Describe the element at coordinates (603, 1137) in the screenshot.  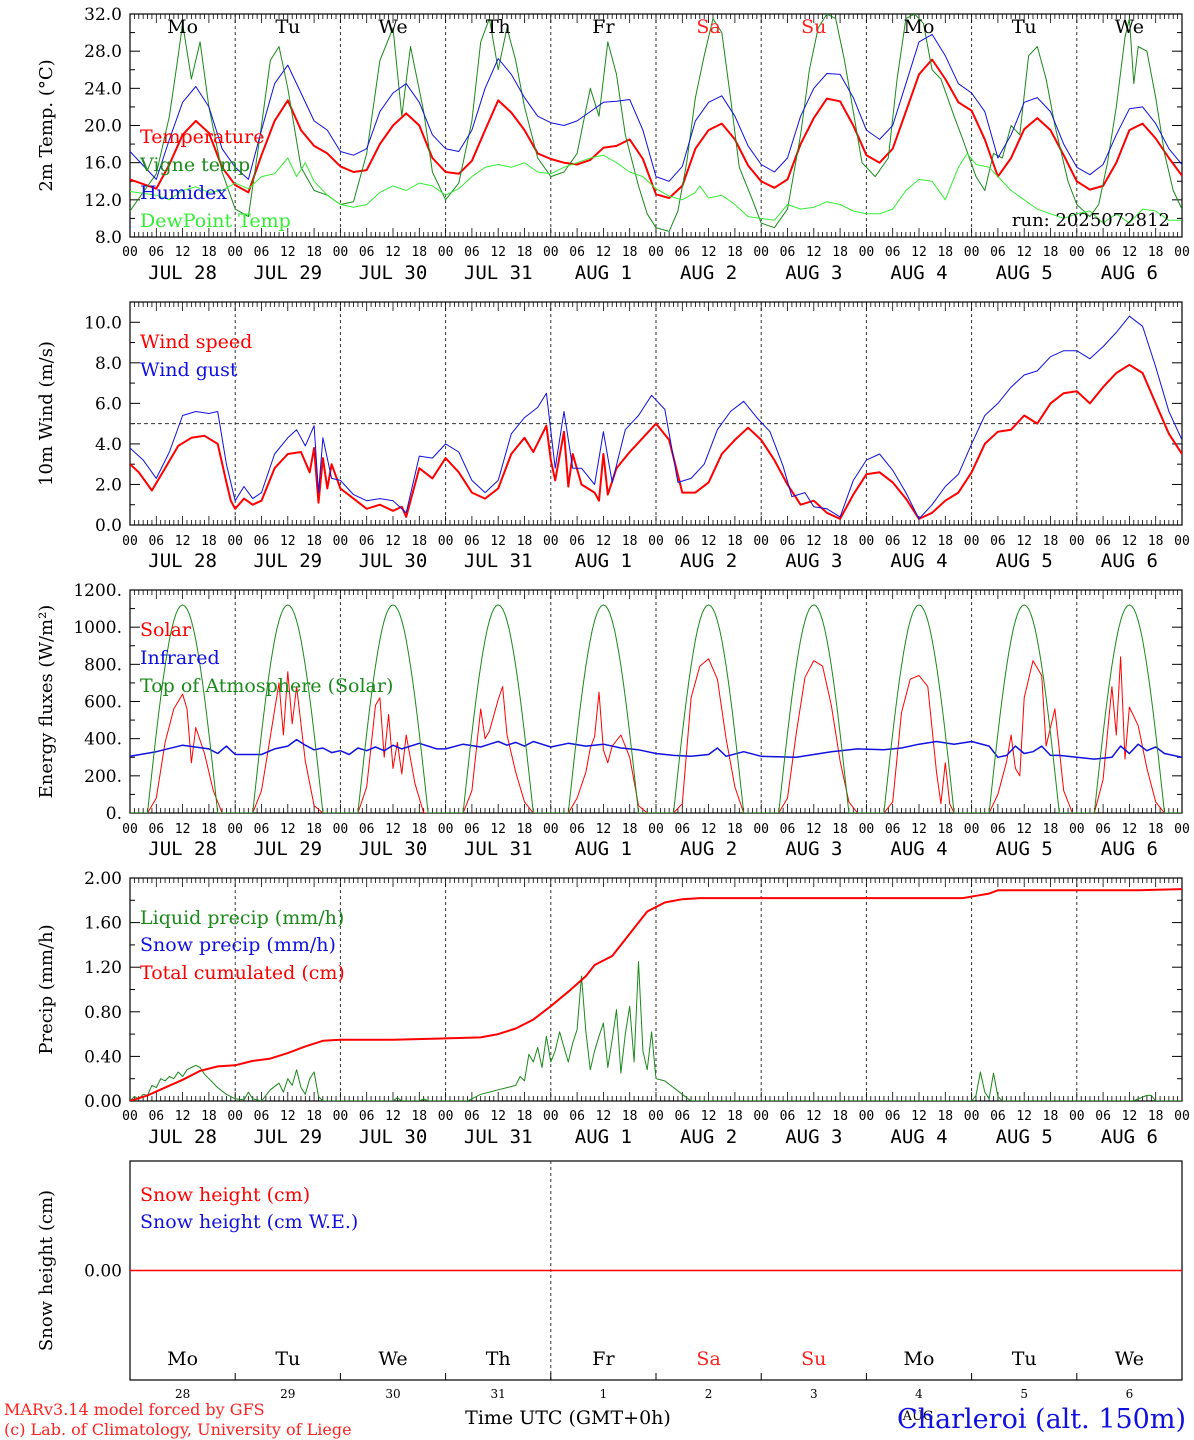
I see `date-label: AUG 1` at that location.